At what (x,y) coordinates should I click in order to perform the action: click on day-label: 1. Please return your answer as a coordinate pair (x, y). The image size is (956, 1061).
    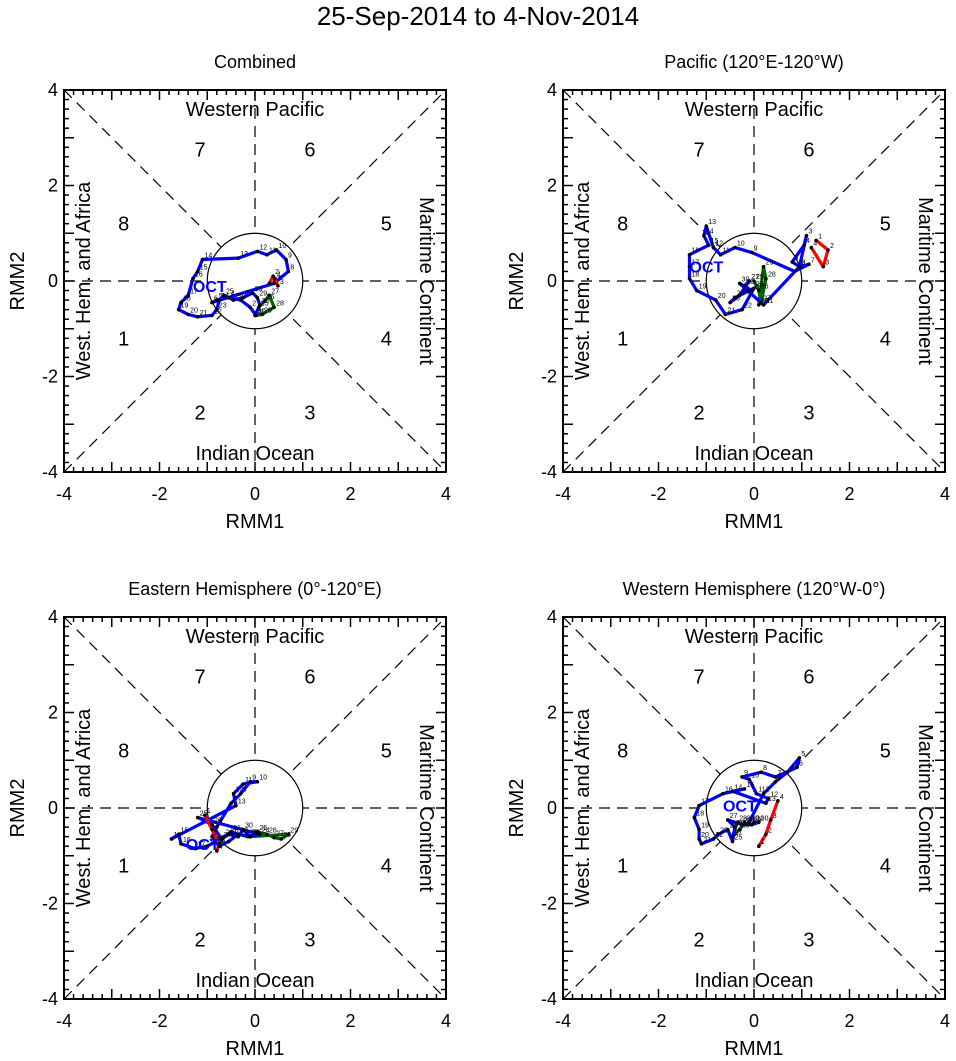
    Looking at the image, I should click on (260, 311).